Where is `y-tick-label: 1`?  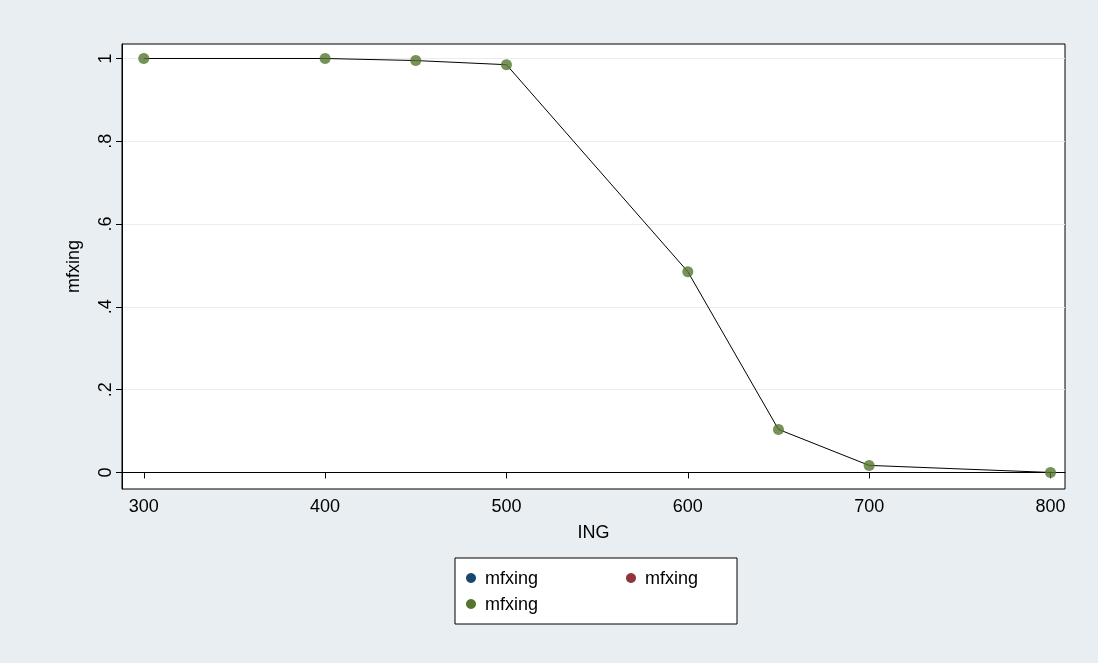 y-tick-label: 1 is located at coordinates (105, 58).